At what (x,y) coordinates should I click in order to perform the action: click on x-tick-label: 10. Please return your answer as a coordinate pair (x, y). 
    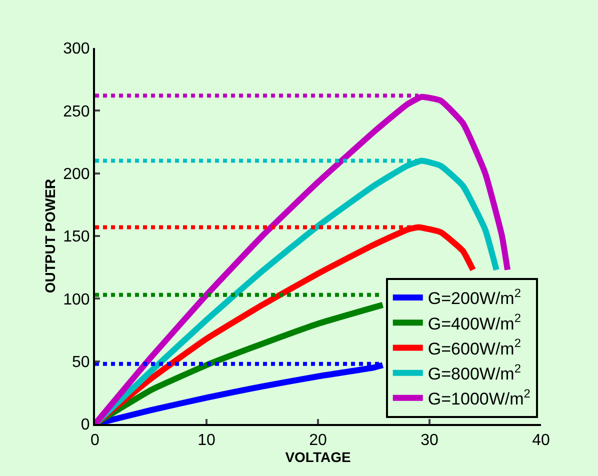
    Looking at the image, I should click on (207, 441).